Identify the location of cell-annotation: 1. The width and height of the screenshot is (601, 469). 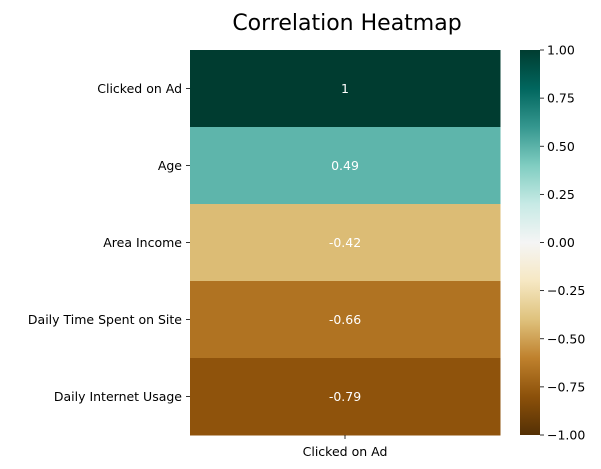
(345, 88).